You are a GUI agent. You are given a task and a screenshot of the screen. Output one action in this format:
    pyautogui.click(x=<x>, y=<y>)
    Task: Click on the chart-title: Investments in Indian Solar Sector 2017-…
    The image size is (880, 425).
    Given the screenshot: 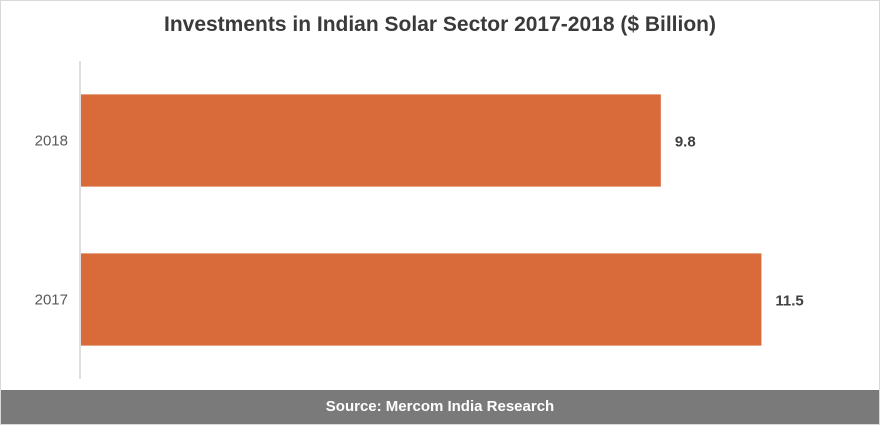 What is the action you would take?
    pyautogui.click(x=439, y=24)
    